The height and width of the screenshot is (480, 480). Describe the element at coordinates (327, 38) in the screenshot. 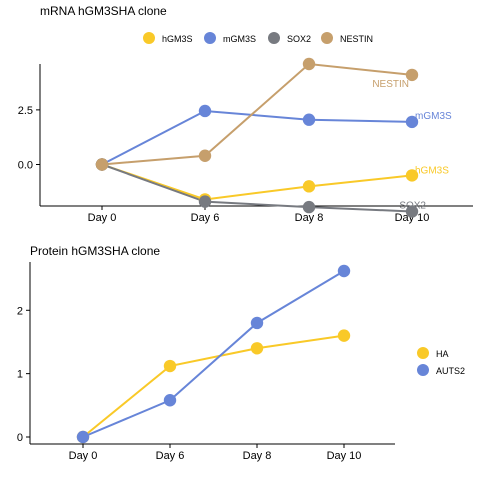

I see `mrna-legend-key-nestin` at that location.